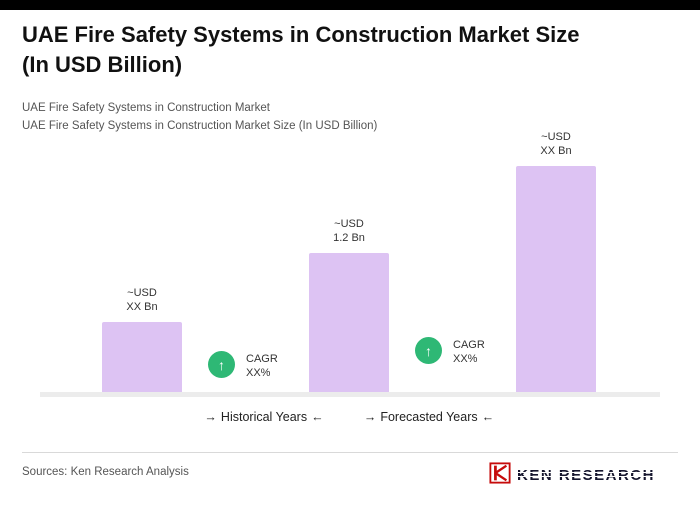  Describe the element at coordinates (349, 231) in the screenshot. I see `bar-value-label: ~USD 1.2 Bn` at that location.